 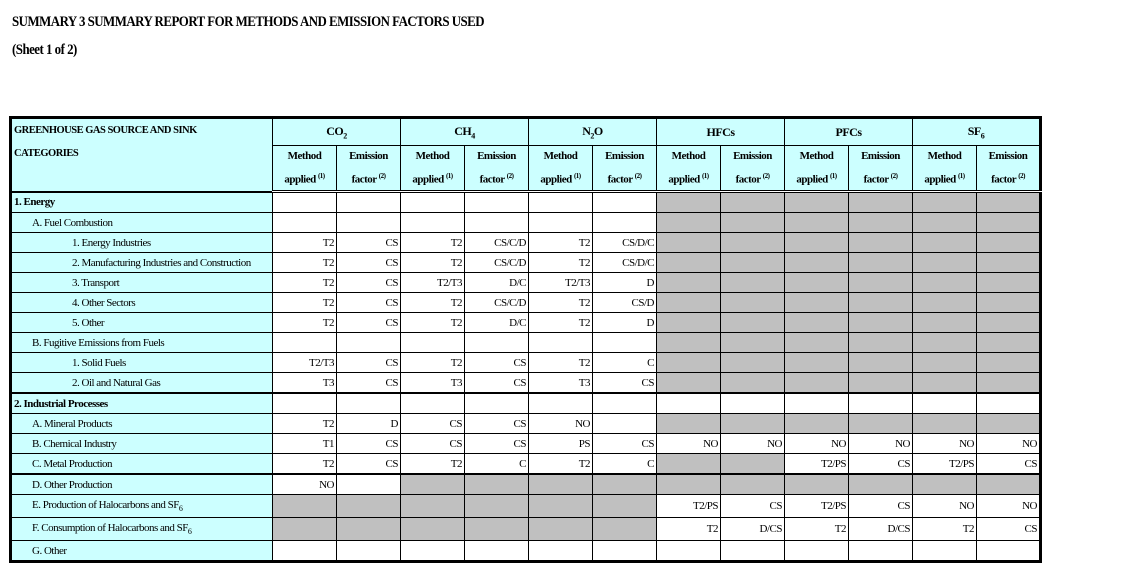 What do you see at coordinates (141, 282) in the screenshot?
I see `category-label: 3. Transport` at bounding box center [141, 282].